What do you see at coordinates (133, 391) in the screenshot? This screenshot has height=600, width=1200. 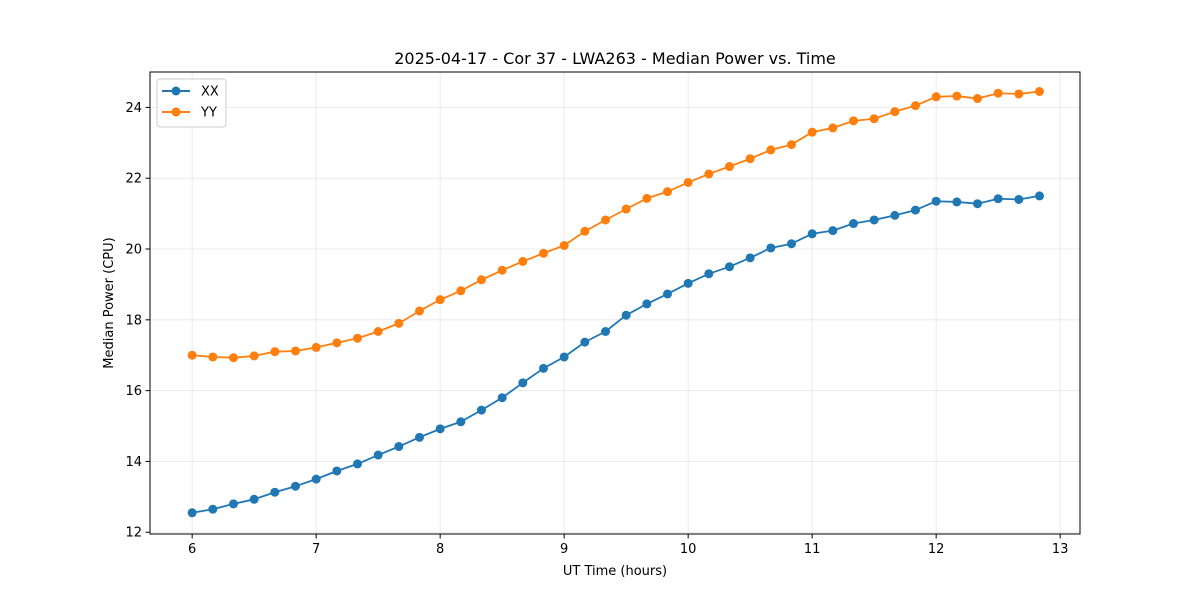 I see `y-tick-label: 16` at bounding box center [133, 391].